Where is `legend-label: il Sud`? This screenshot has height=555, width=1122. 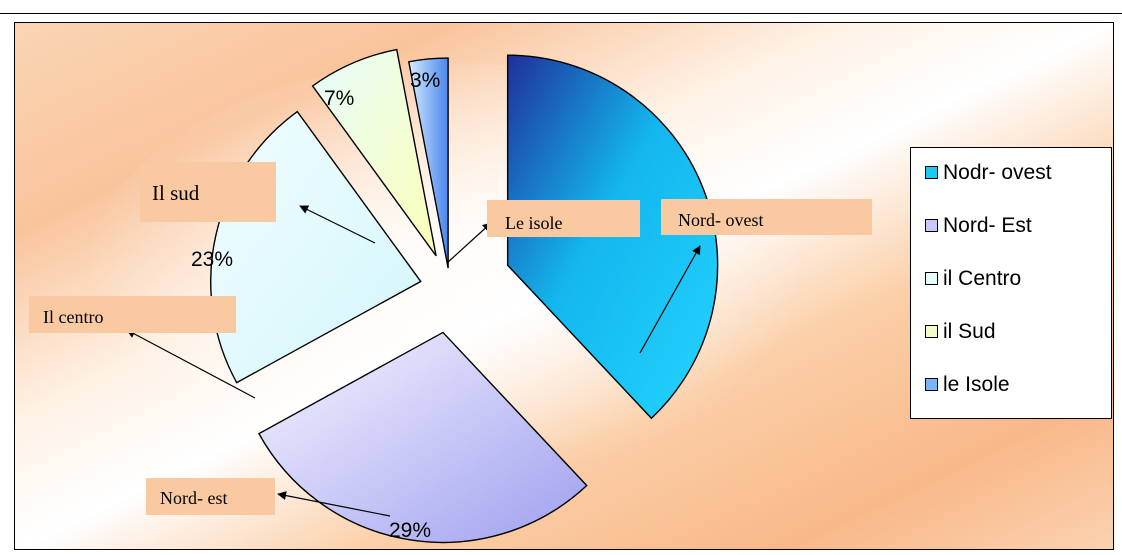 legend-label: il Sud is located at coordinates (969, 331).